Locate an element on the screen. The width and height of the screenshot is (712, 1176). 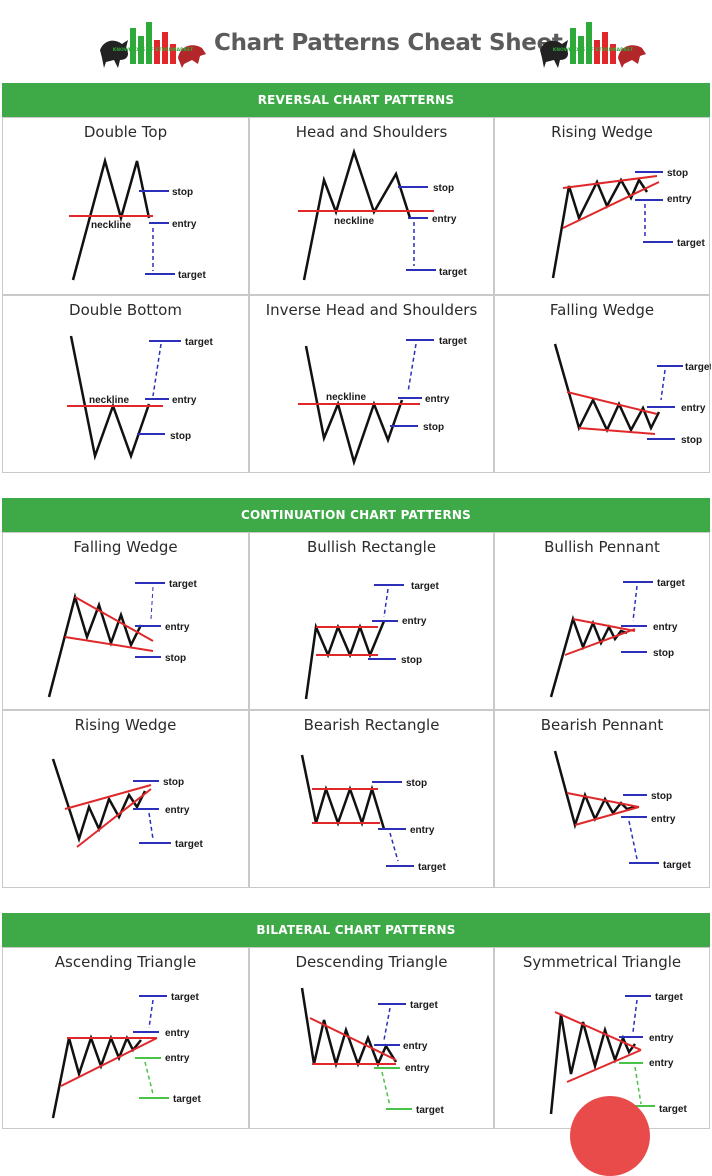
section-band-reversal: REVERSAL CHART PATTERNS is located at coordinates (356, 100).